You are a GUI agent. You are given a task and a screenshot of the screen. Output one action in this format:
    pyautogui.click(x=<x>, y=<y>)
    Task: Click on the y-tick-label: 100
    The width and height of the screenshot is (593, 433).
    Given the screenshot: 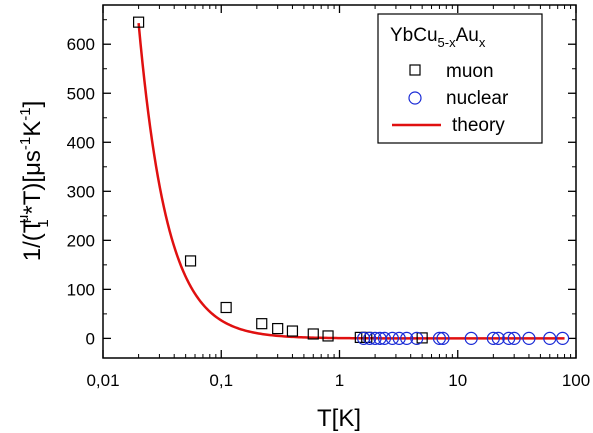 What is the action you would take?
    pyautogui.click(x=81, y=289)
    